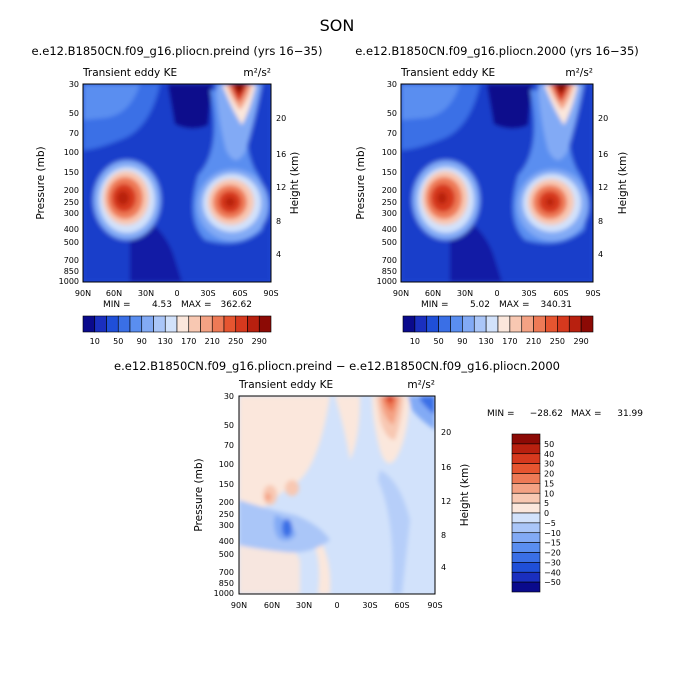 This screenshot has width=675, height=677. I want to click on x-tick-label: 30S, so click(369, 605).